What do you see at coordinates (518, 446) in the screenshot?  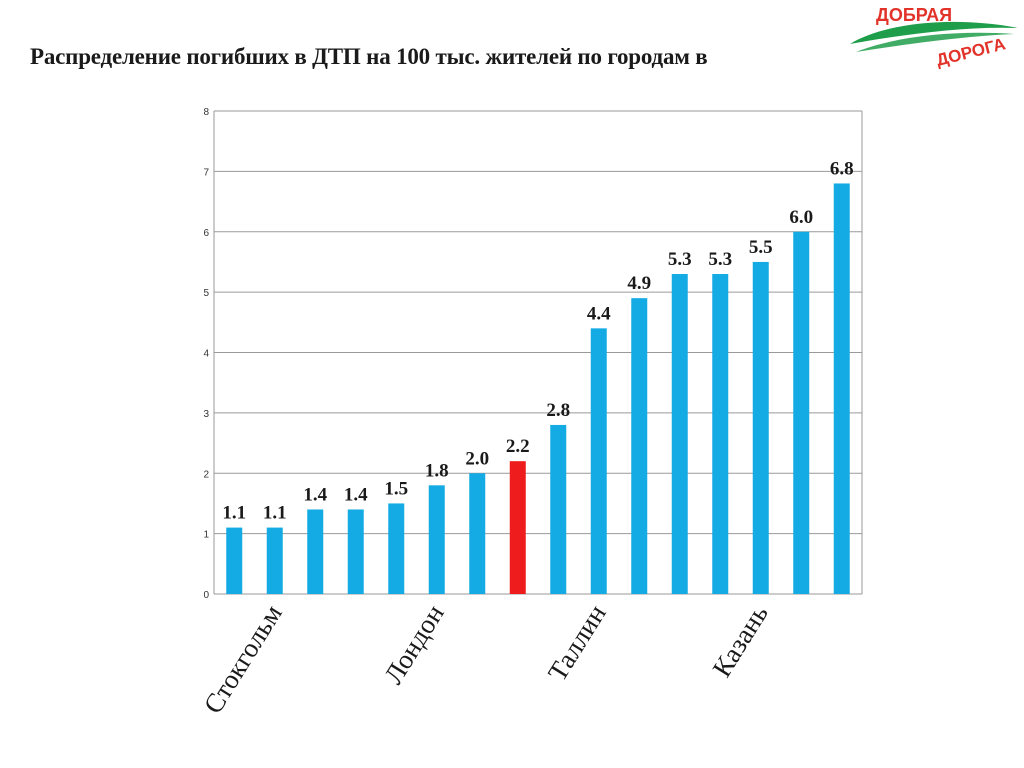 I see `data-label: 2.2` at bounding box center [518, 446].